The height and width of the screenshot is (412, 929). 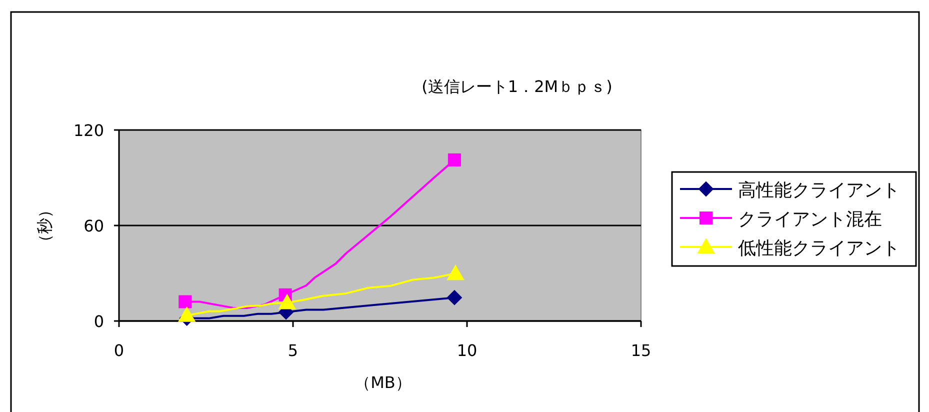 I want to click on y-tick-label: 0, so click(x=99, y=321).